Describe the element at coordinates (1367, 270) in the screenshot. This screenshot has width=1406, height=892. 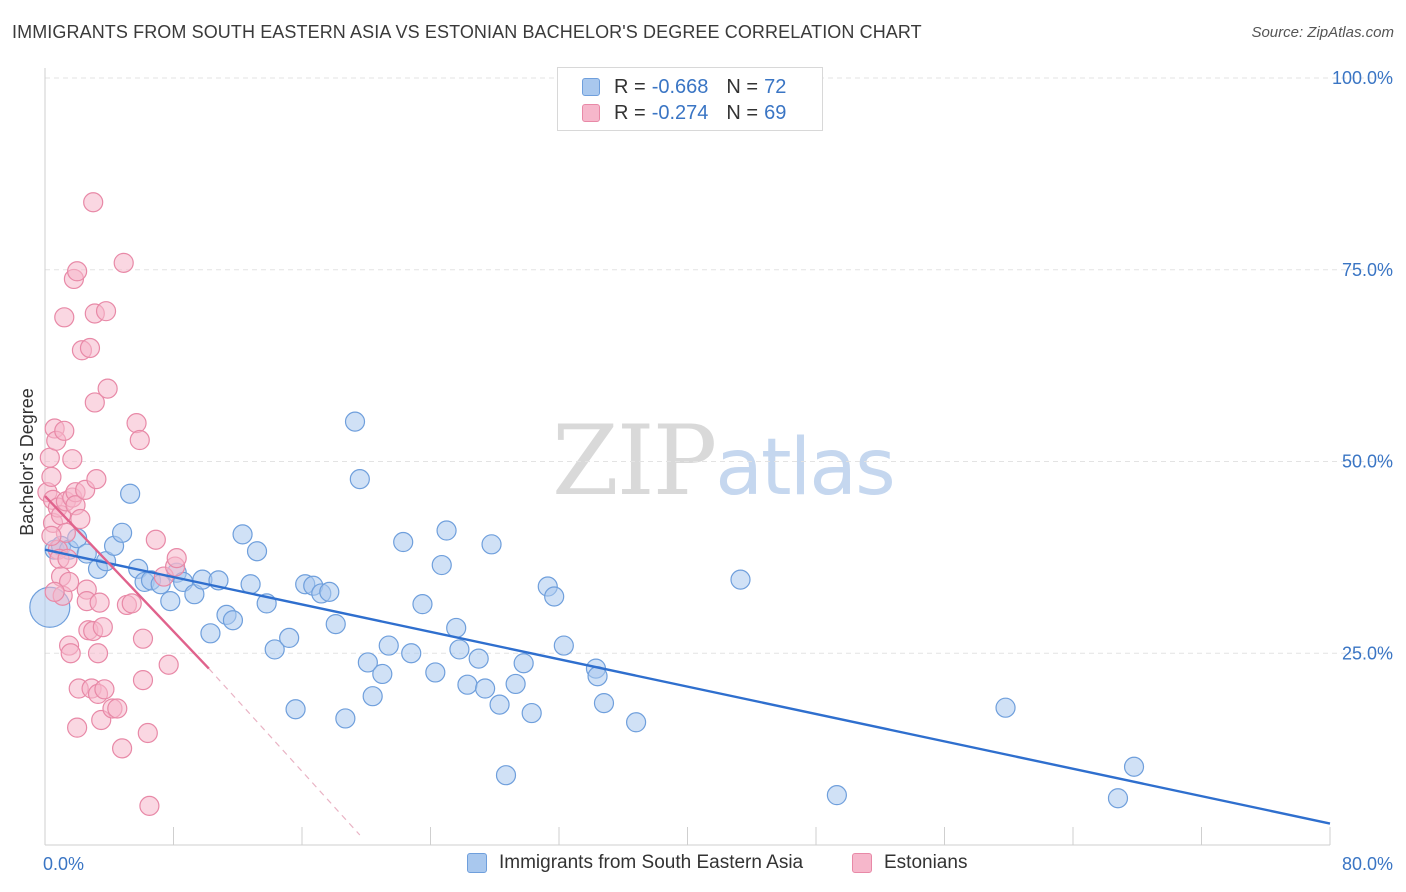
I see `y-tick-label: 75.0%` at that location.